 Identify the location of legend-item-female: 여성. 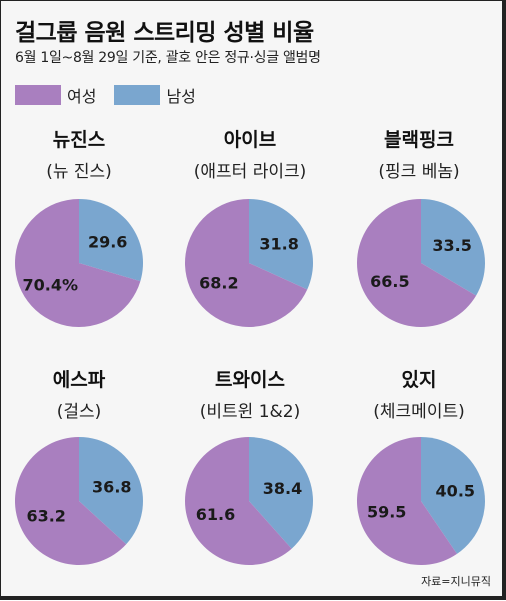
(55, 95).